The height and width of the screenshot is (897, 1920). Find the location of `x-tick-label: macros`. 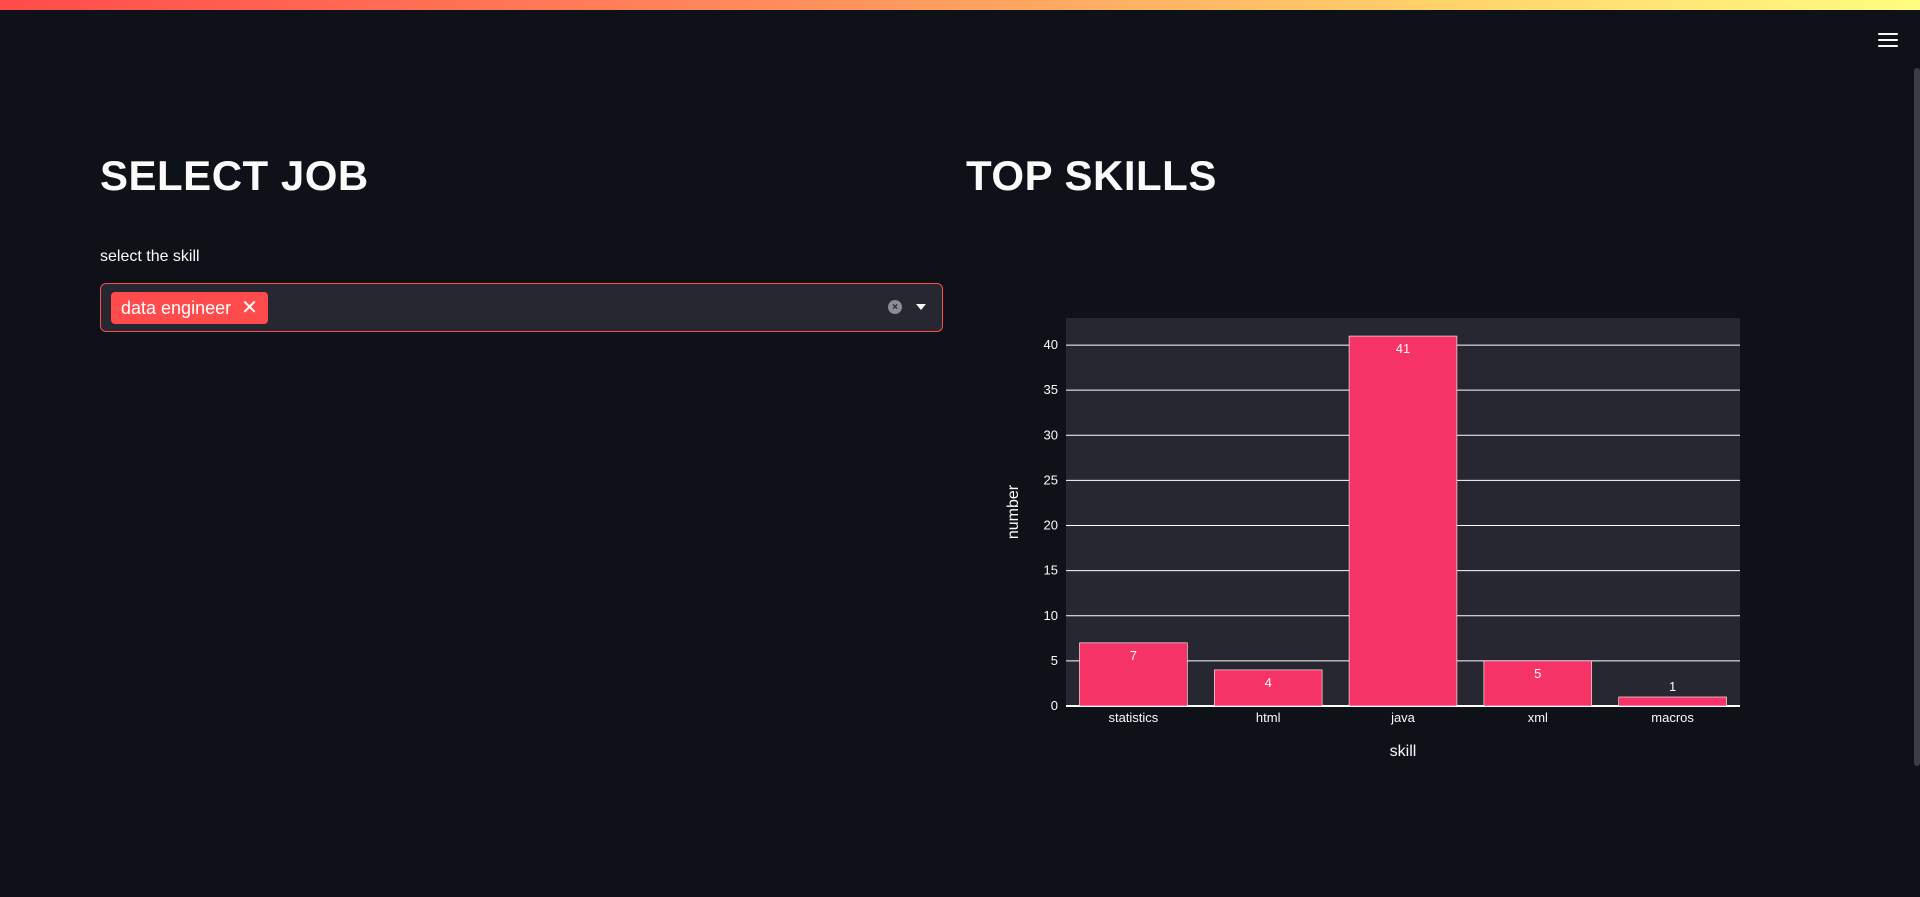

x-tick-label: macros is located at coordinates (1672, 717).